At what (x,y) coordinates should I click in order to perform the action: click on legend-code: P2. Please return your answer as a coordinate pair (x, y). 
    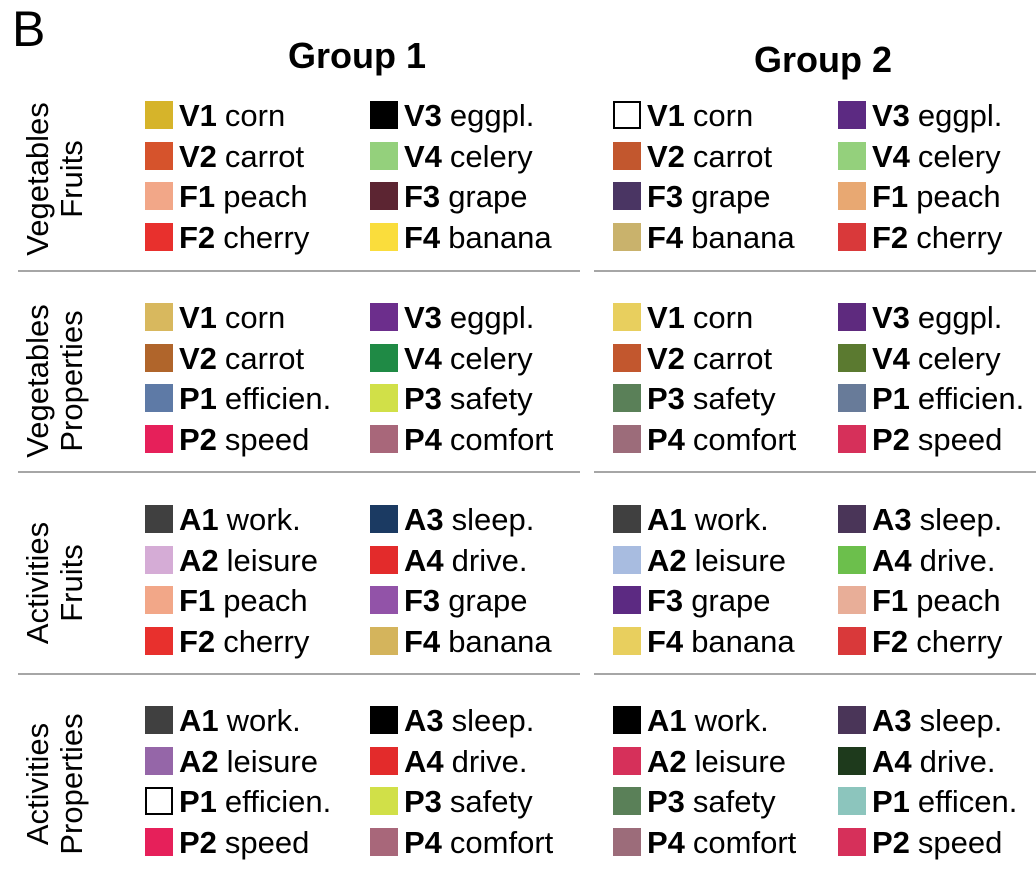
    Looking at the image, I should click on (198, 440).